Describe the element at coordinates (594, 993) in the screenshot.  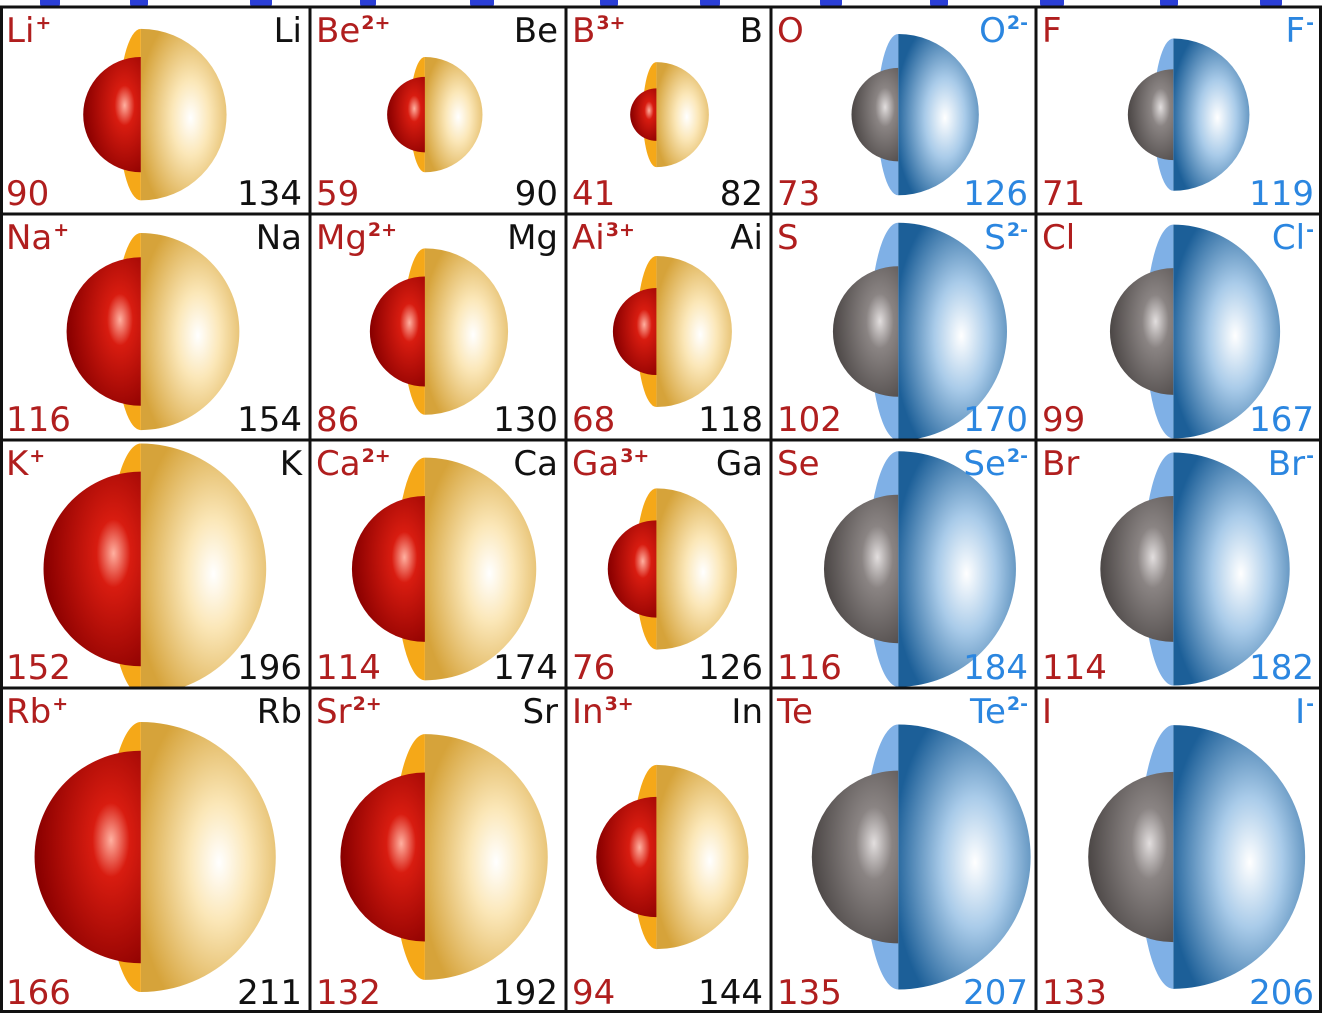
I see `cation-radius-value: 94` at that location.